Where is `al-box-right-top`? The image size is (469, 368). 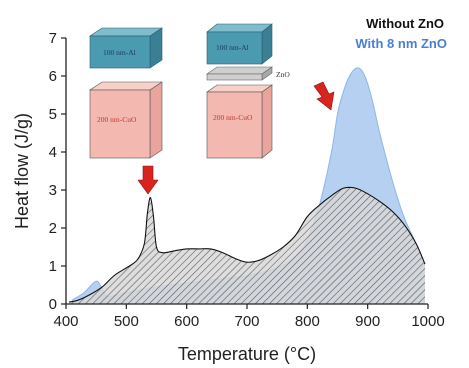
al-box-right-top is located at coordinates (239, 28).